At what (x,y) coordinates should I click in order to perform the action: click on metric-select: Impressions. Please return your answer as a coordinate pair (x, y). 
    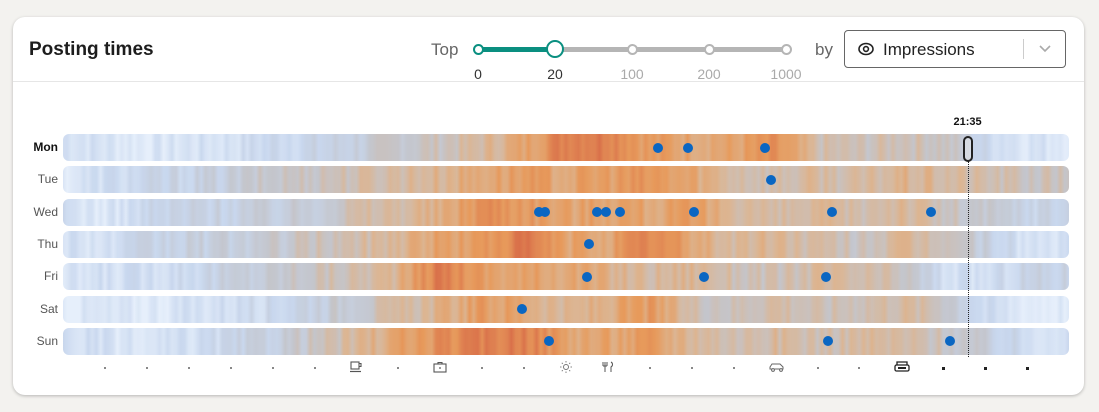
    Looking at the image, I should click on (955, 49).